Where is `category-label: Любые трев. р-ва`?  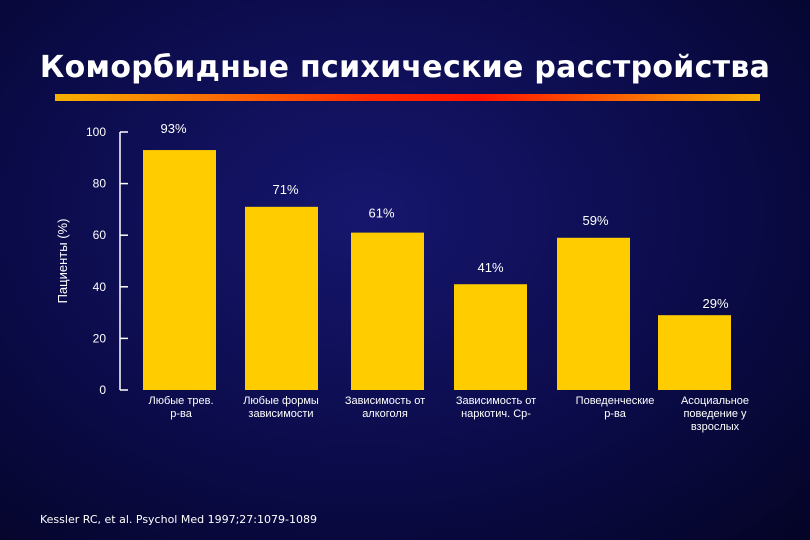 category-label: Любые трев. р-ва is located at coordinates (180, 407).